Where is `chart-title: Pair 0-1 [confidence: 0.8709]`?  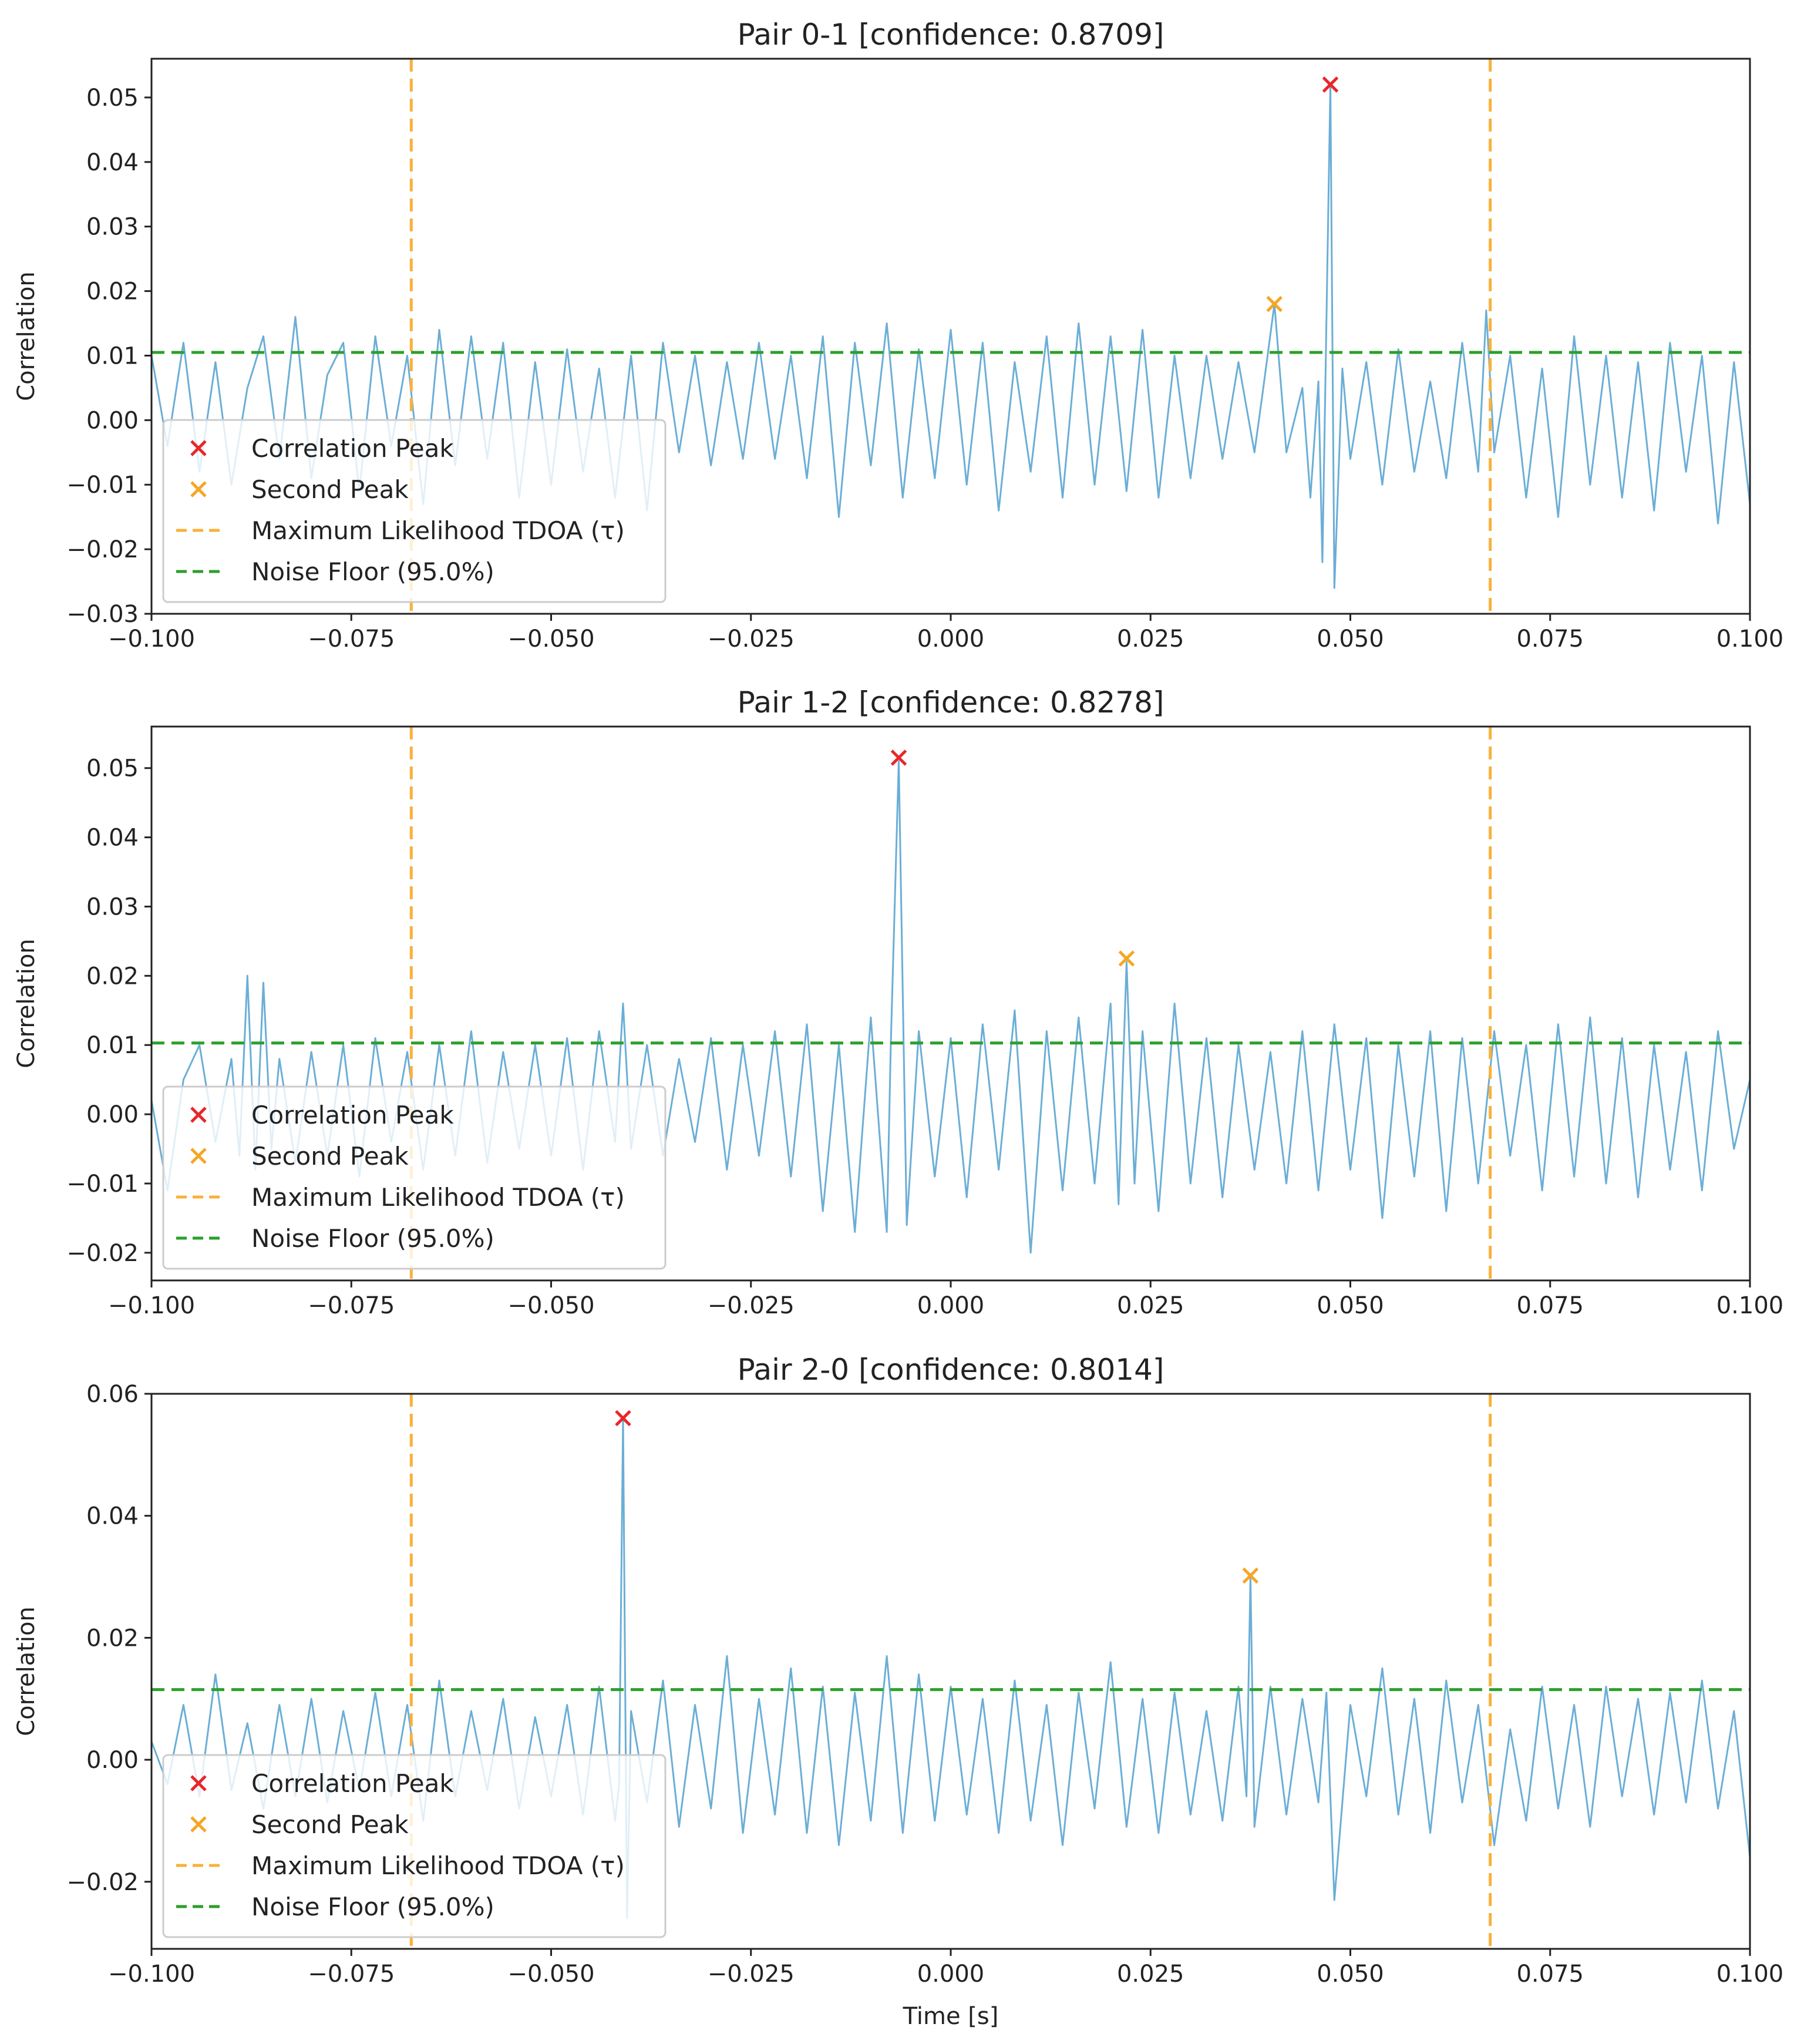
chart-title: Pair 0-1 [confidence: 0.8709] is located at coordinates (951, 35).